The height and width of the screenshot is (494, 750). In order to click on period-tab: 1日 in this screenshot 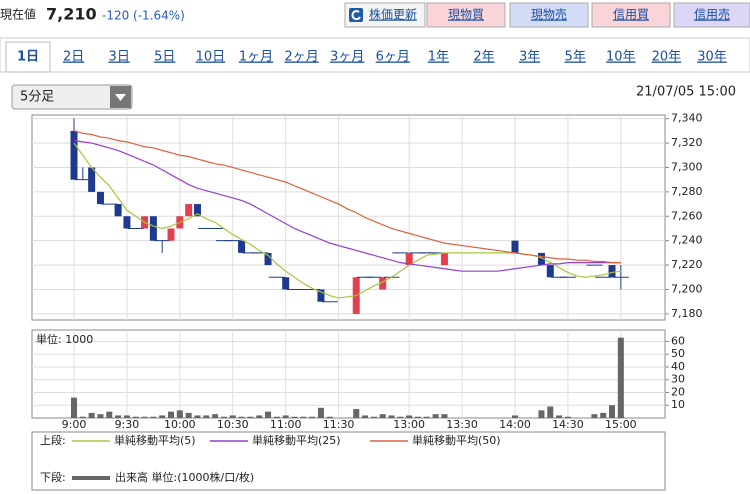, I will do `click(28, 57)`.